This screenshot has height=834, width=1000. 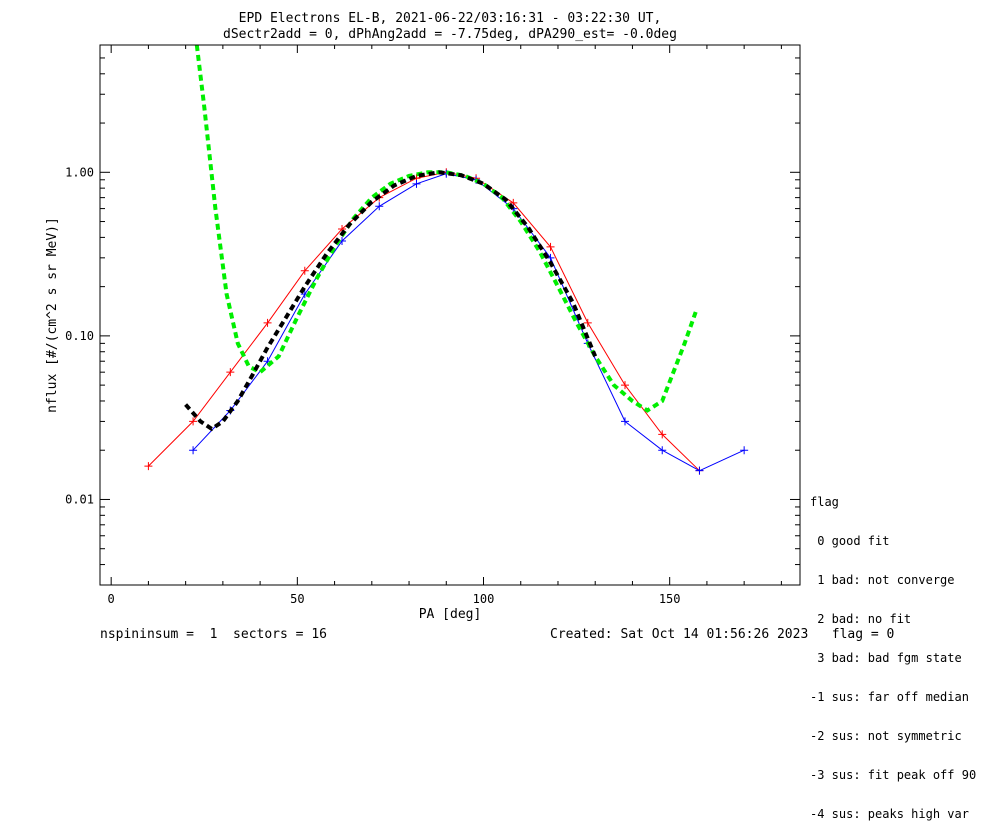 What do you see at coordinates (484, 599) in the screenshot?
I see `x-tick-label: 100` at bounding box center [484, 599].